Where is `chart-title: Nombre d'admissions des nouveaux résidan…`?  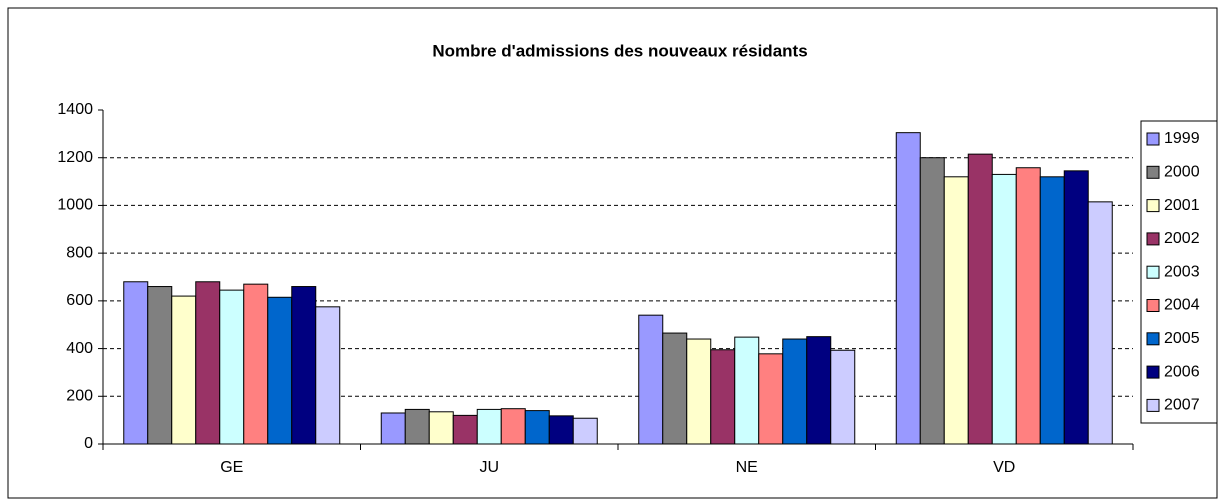
chart-title: Nombre d'admissions des nouveaux résidan… is located at coordinates (619, 50).